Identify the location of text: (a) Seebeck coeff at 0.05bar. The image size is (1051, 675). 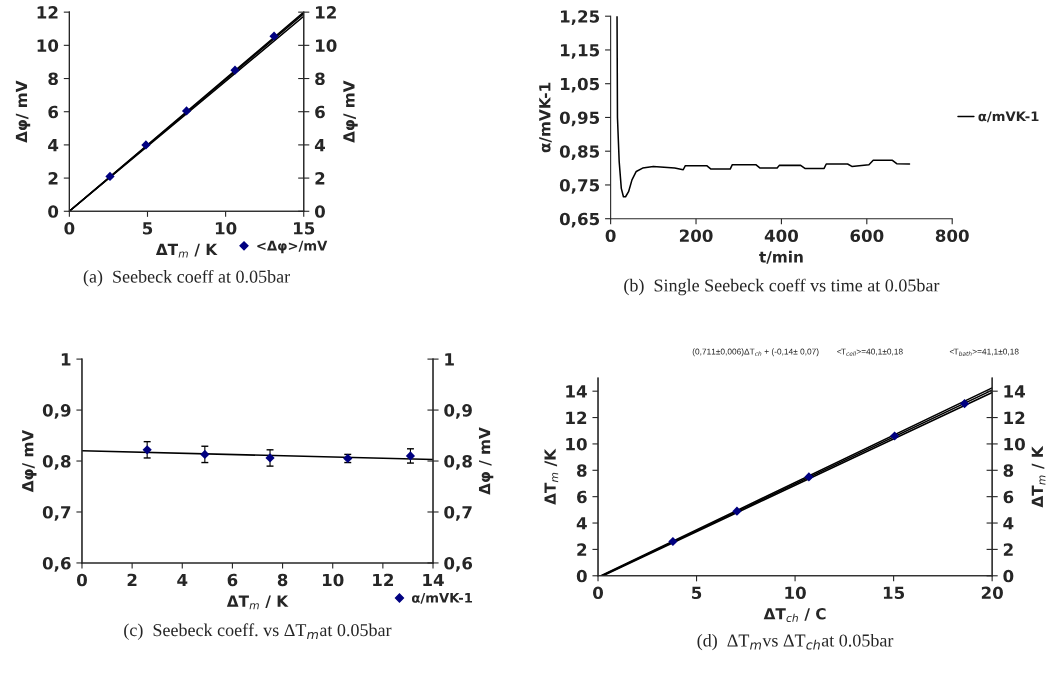
(186, 278).